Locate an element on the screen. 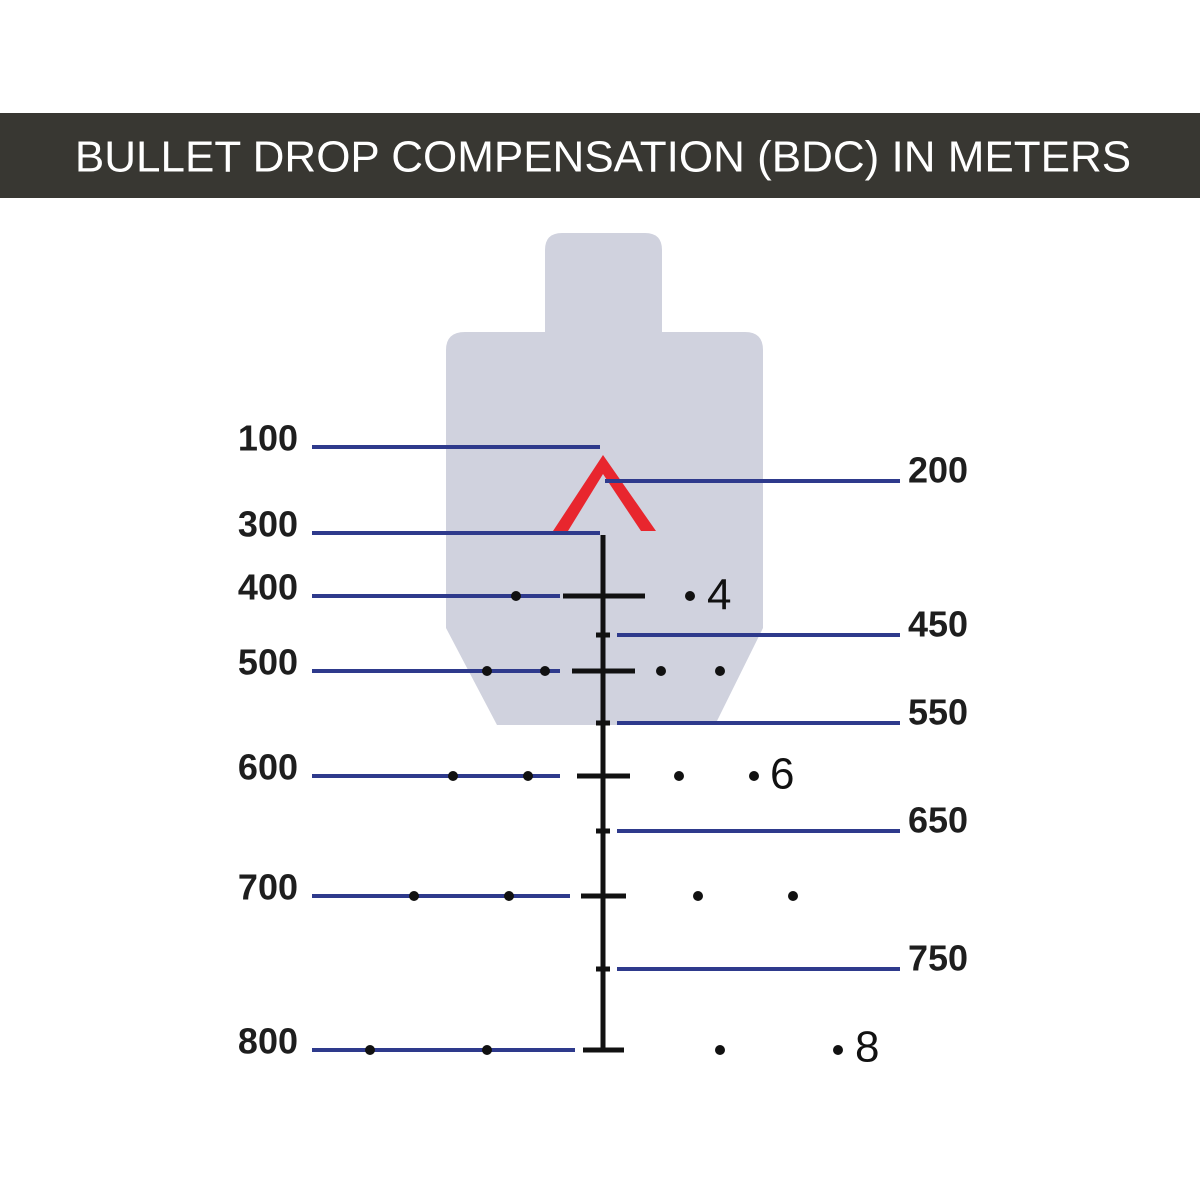 This screenshot has width=1200, height=1200. range-label: 700 is located at coordinates (268, 887).